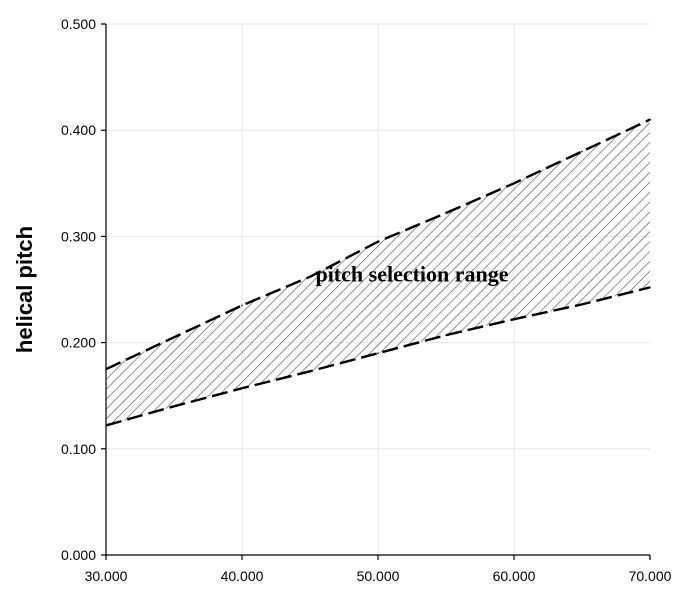 This screenshot has width=681, height=594. I want to click on y-tick-label: 0.500, so click(78, 24).